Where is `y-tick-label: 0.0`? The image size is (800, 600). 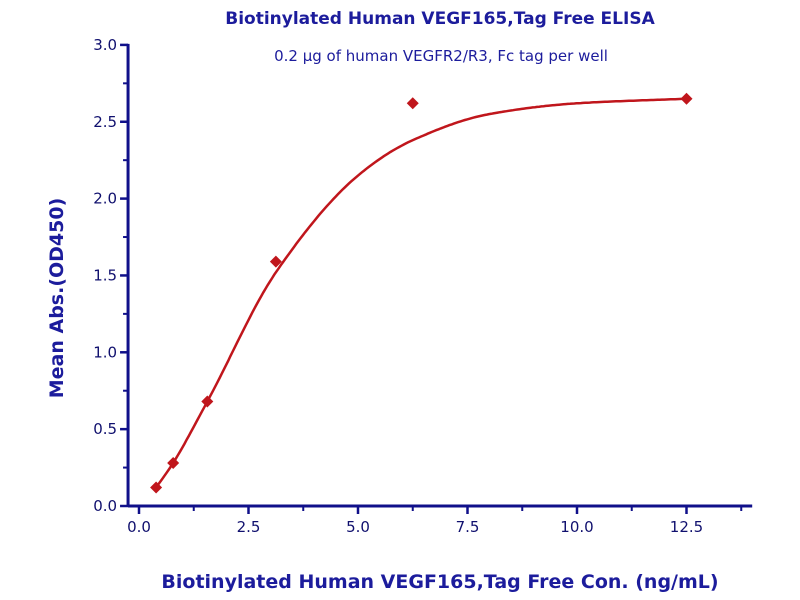
y-tick-label: 0.0 is located at coordinates (105, 506).